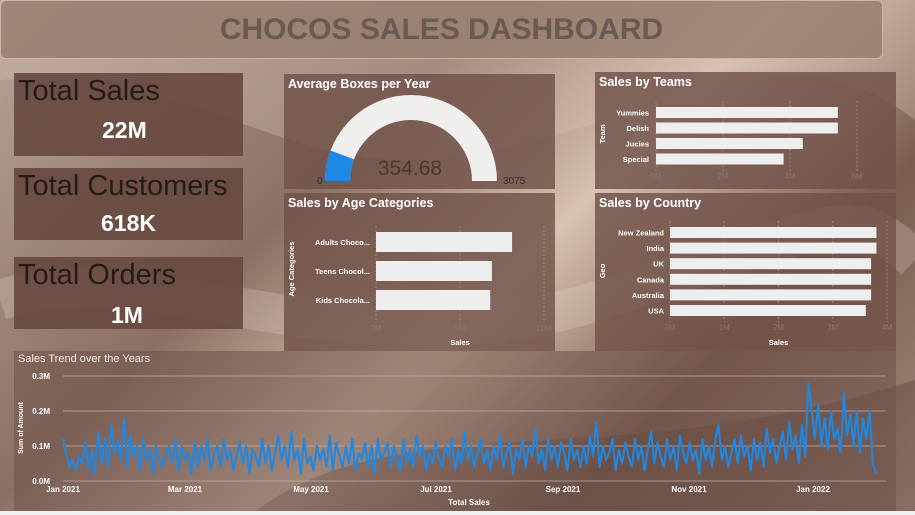 The width and height of the screenshot is (915, 515). I want to click on age-xlabel: Sales, so click(460, 342).